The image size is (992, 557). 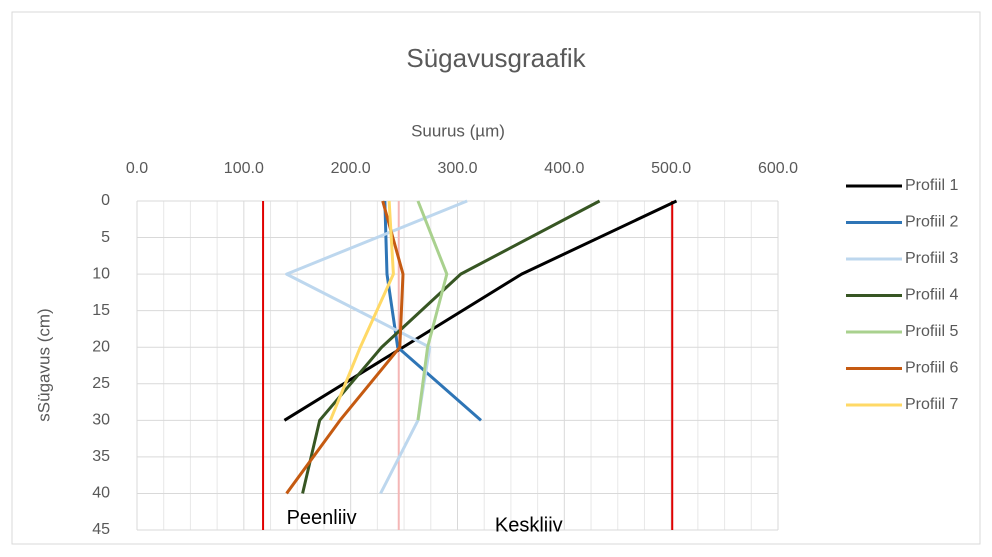 What do you see at coordinates (931, 222) in the screenshot?
I see `legend-label: Profiil 2` at bounding box center [931, 222].